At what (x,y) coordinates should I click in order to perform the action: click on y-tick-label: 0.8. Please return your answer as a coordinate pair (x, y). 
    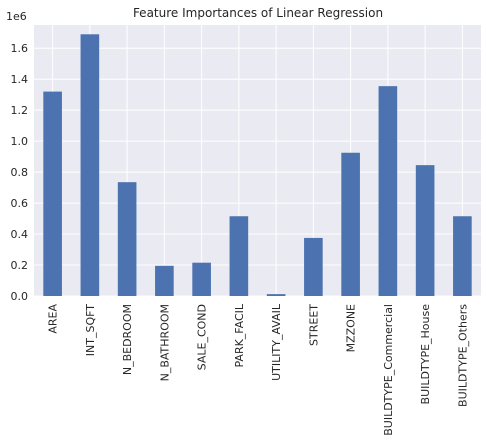
    Looking at the image, I should click on (20, 172).